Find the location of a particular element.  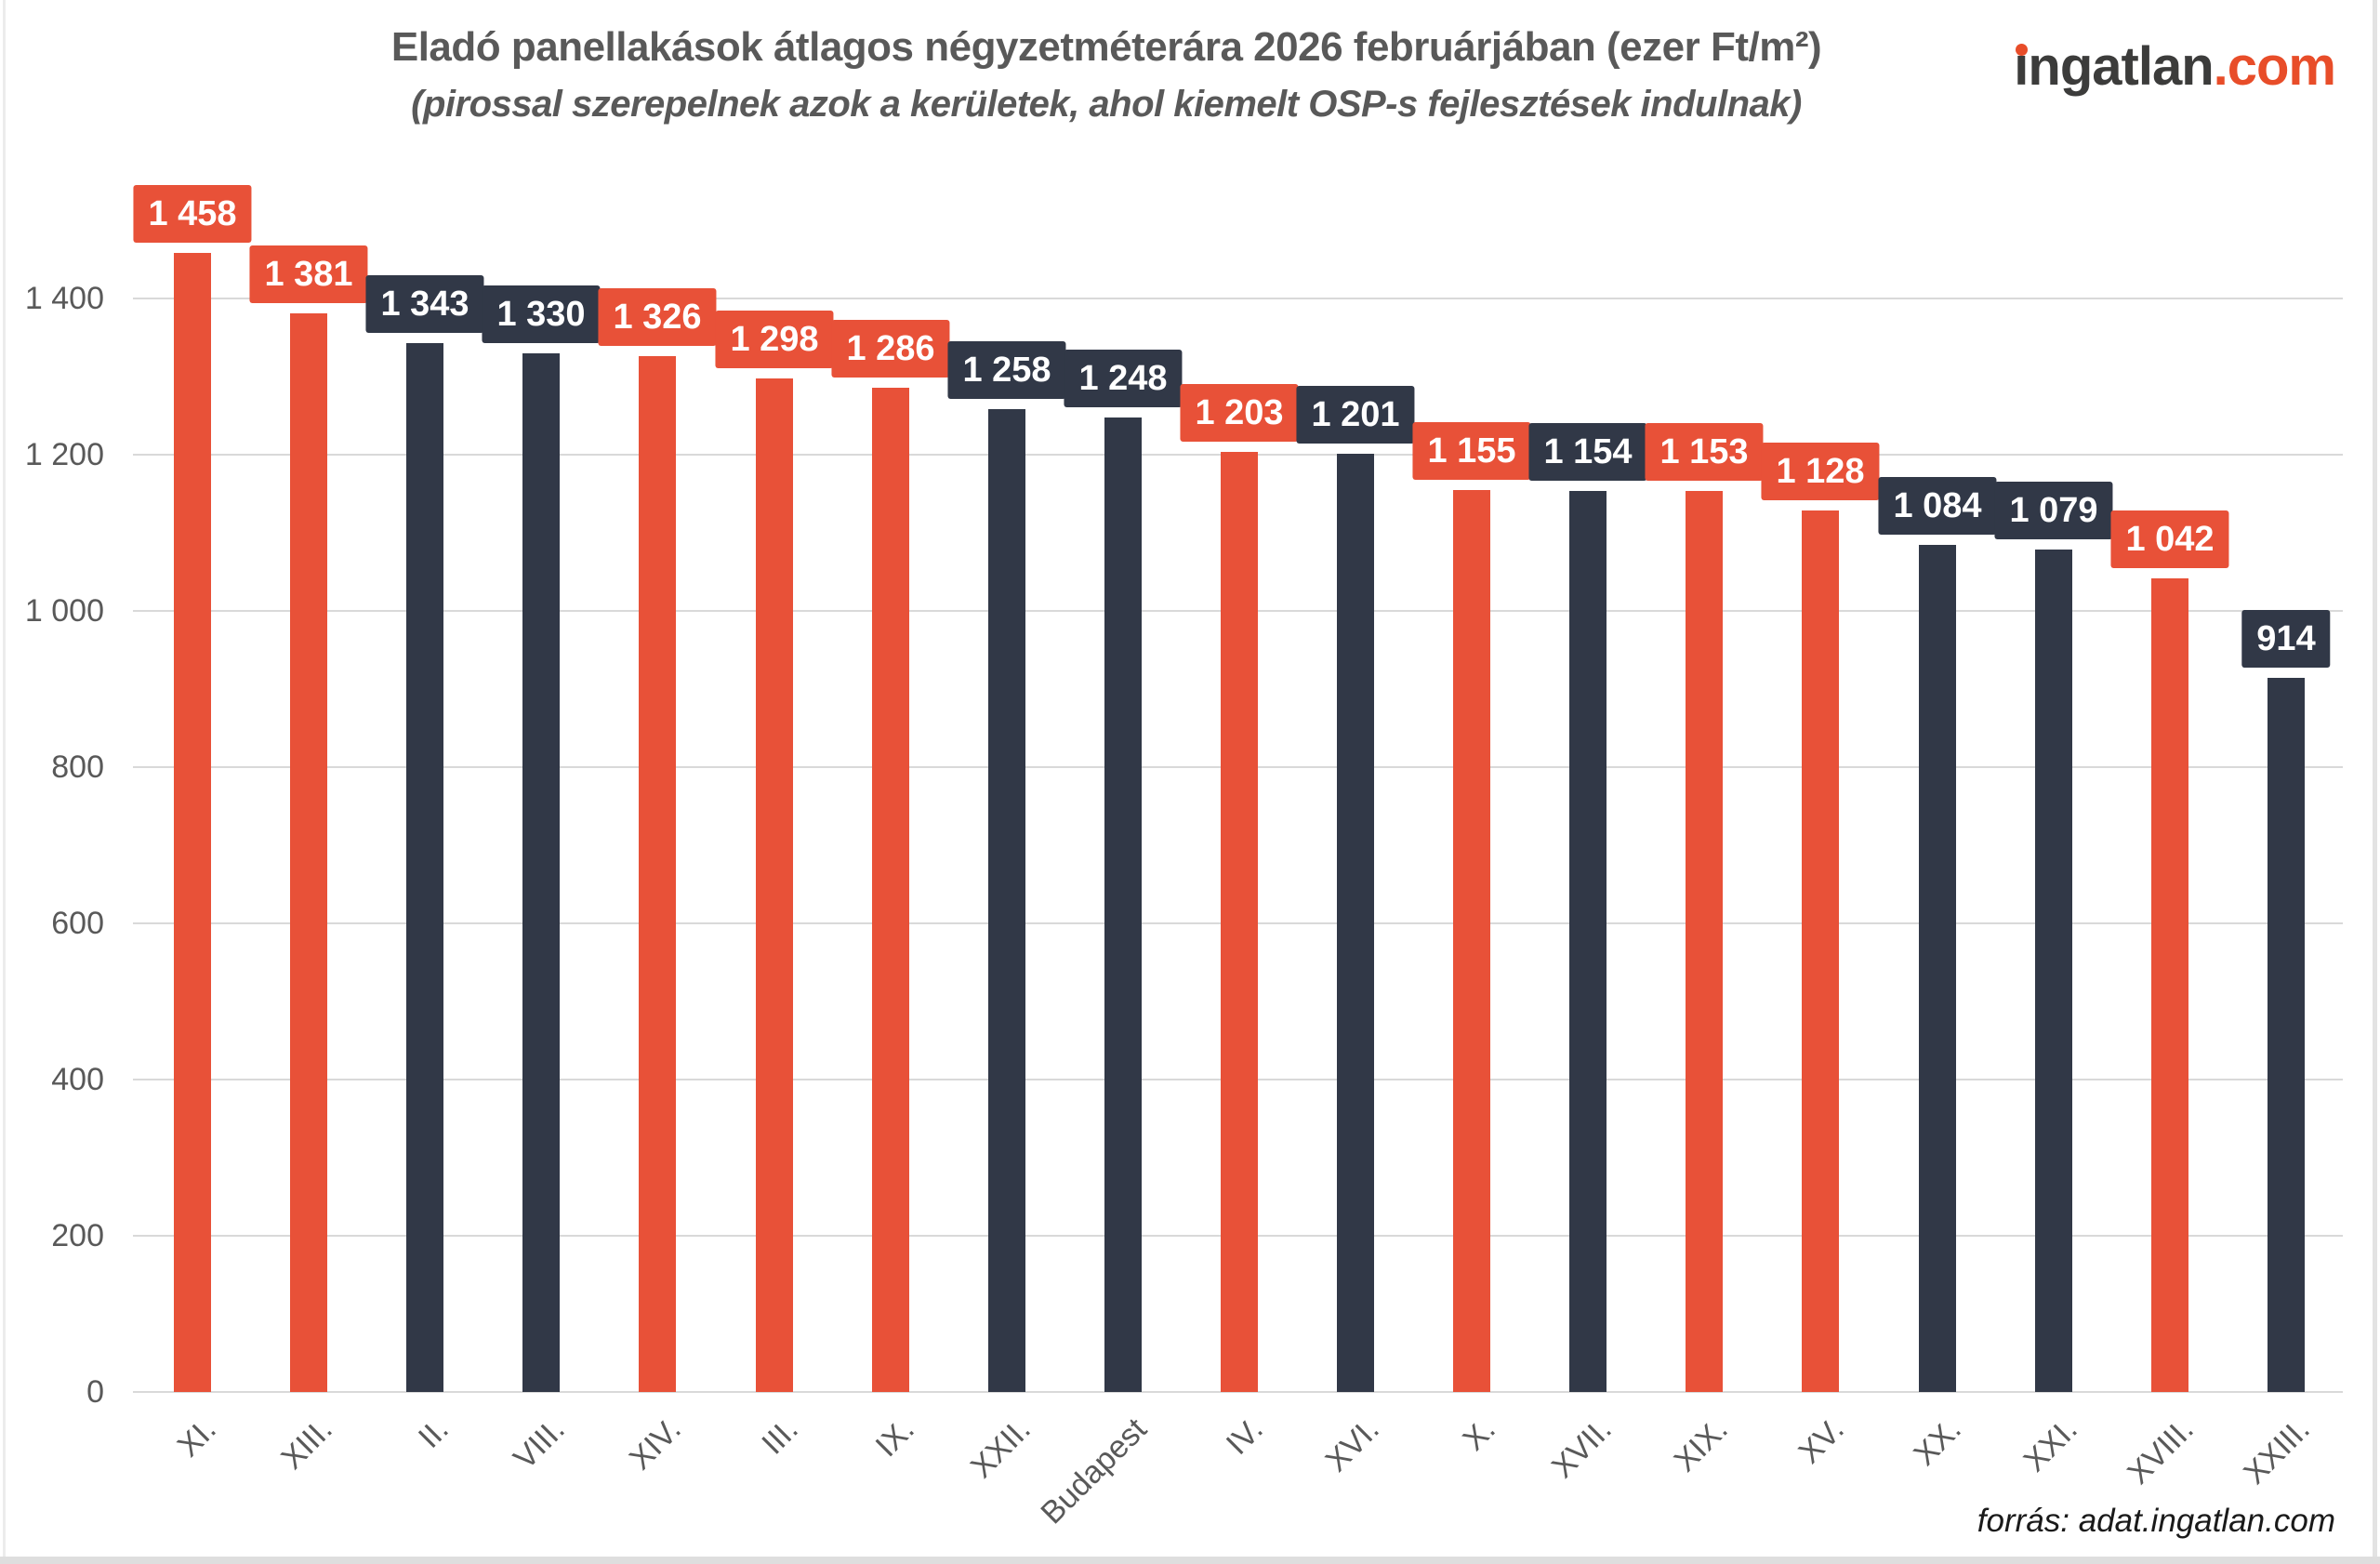

bar-value-label: 914 is located at coordinates (2286, 639).